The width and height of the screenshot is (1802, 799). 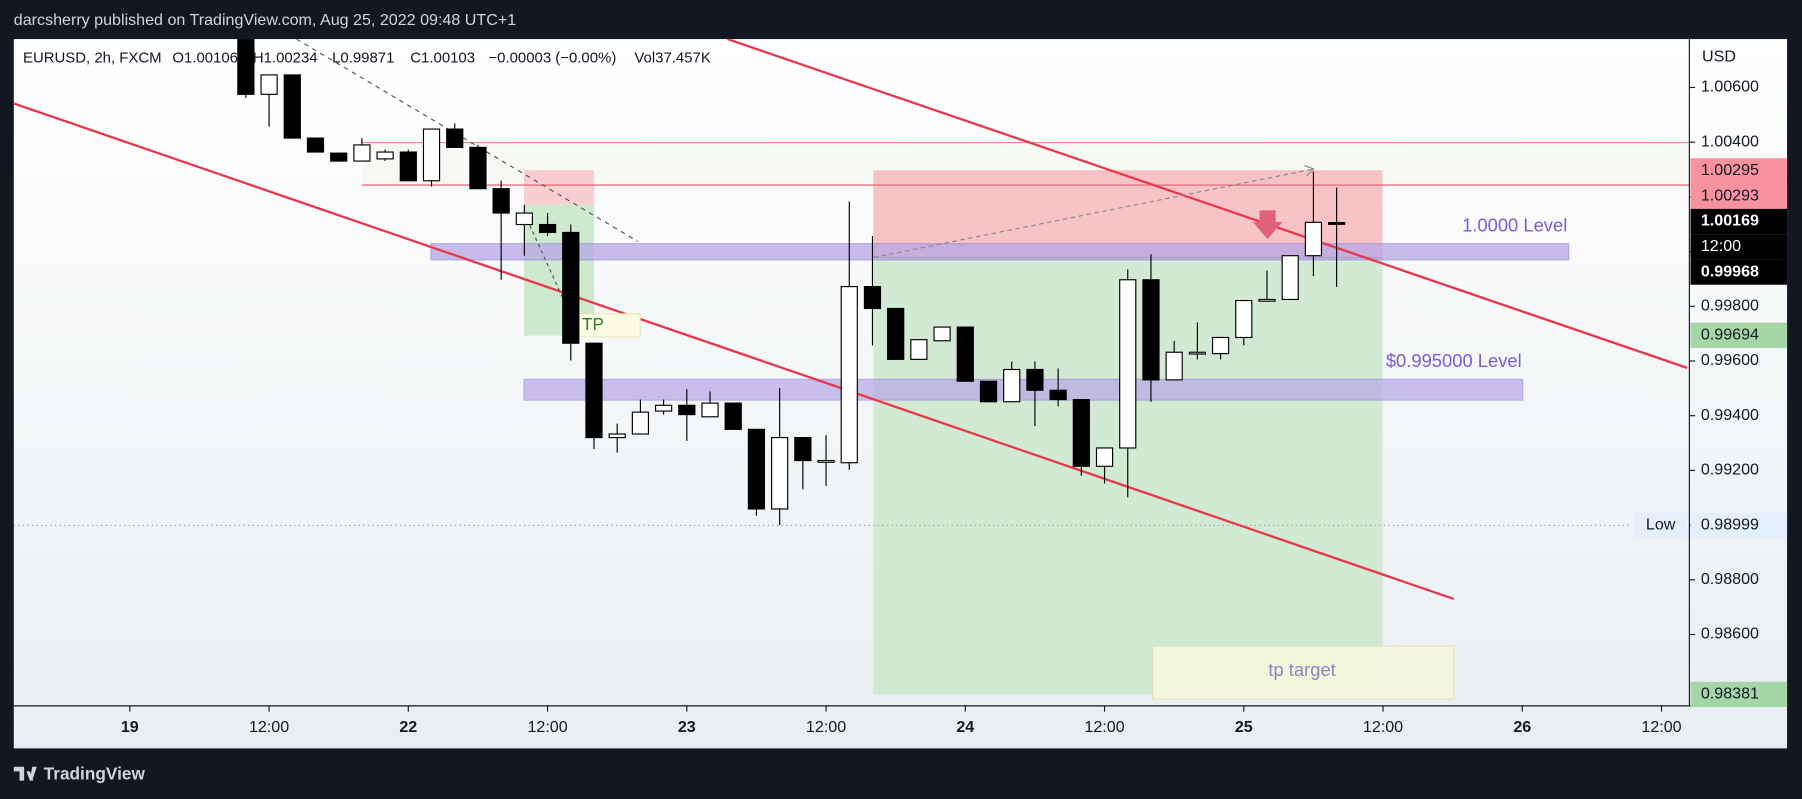 I want to click on down-arrow, so click(x=1267, y=225).